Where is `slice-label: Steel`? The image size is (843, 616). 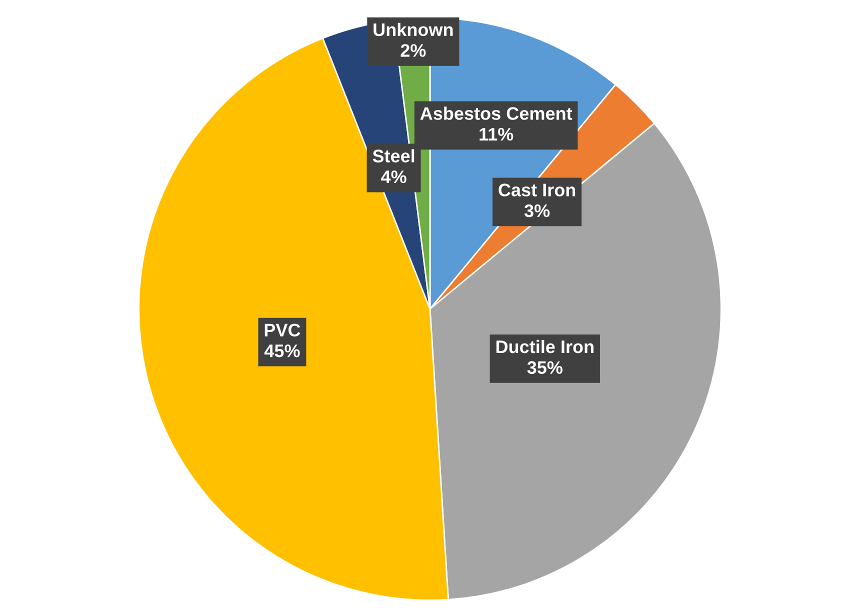 slice-label: Steel is located at coordinates (393, 155).